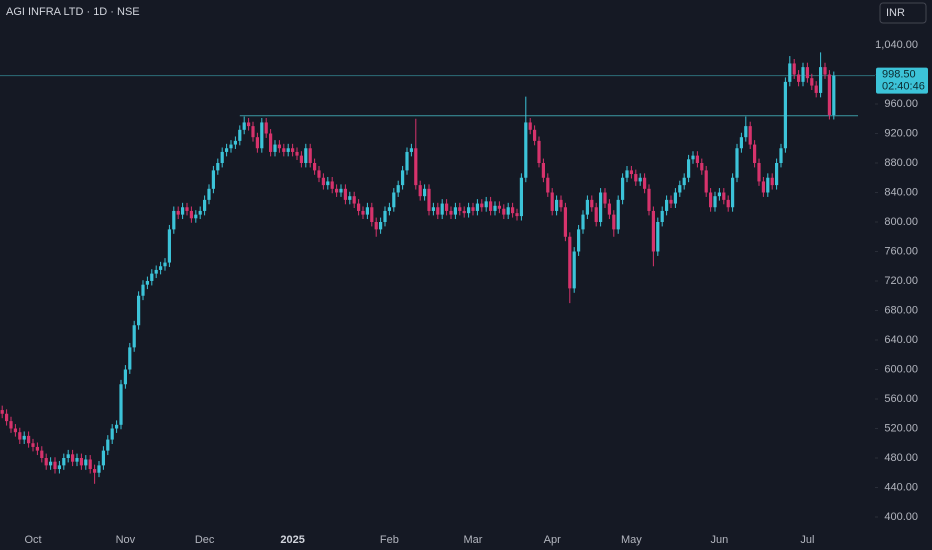  Describe the element at coordinates (205, 540) in the screenshot. I see `x-tick-label: Dec` at that location.